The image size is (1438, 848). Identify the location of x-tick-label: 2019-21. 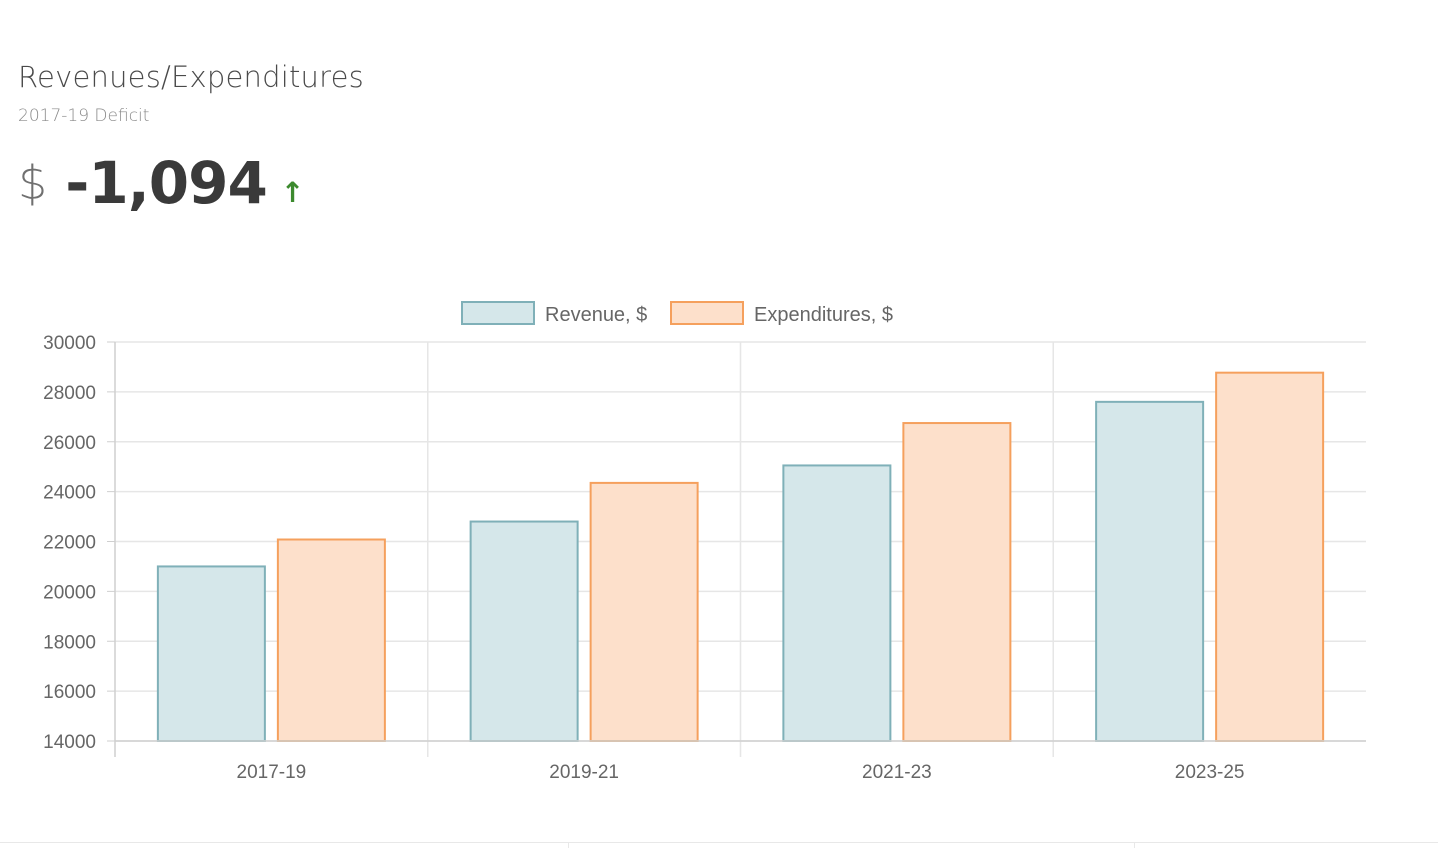
(584, 772).